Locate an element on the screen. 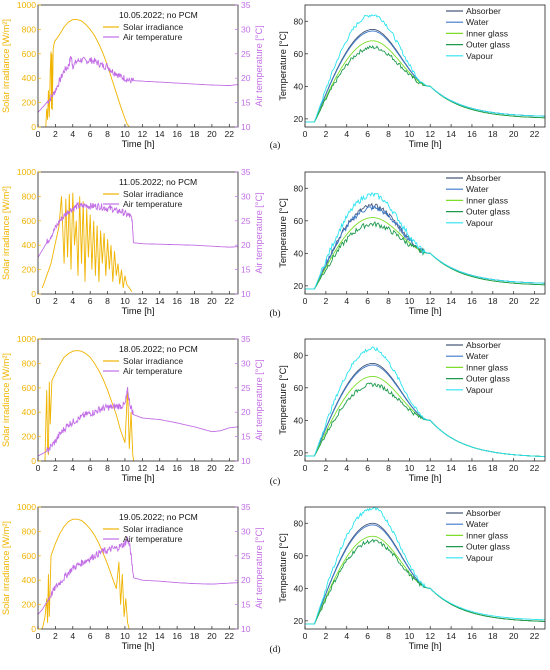 Image resolution: width=550 pixels, height=670 pixels. y-axis-label: Solar irradiance [W/m²] is located at coordinates (6, 233).